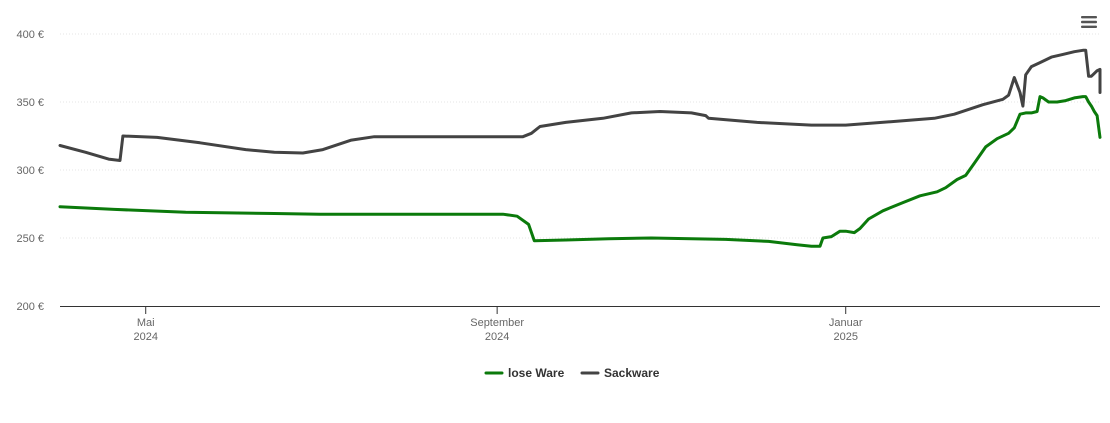  I want to click on legend: lose Ware Sackware, so click(572, 373).